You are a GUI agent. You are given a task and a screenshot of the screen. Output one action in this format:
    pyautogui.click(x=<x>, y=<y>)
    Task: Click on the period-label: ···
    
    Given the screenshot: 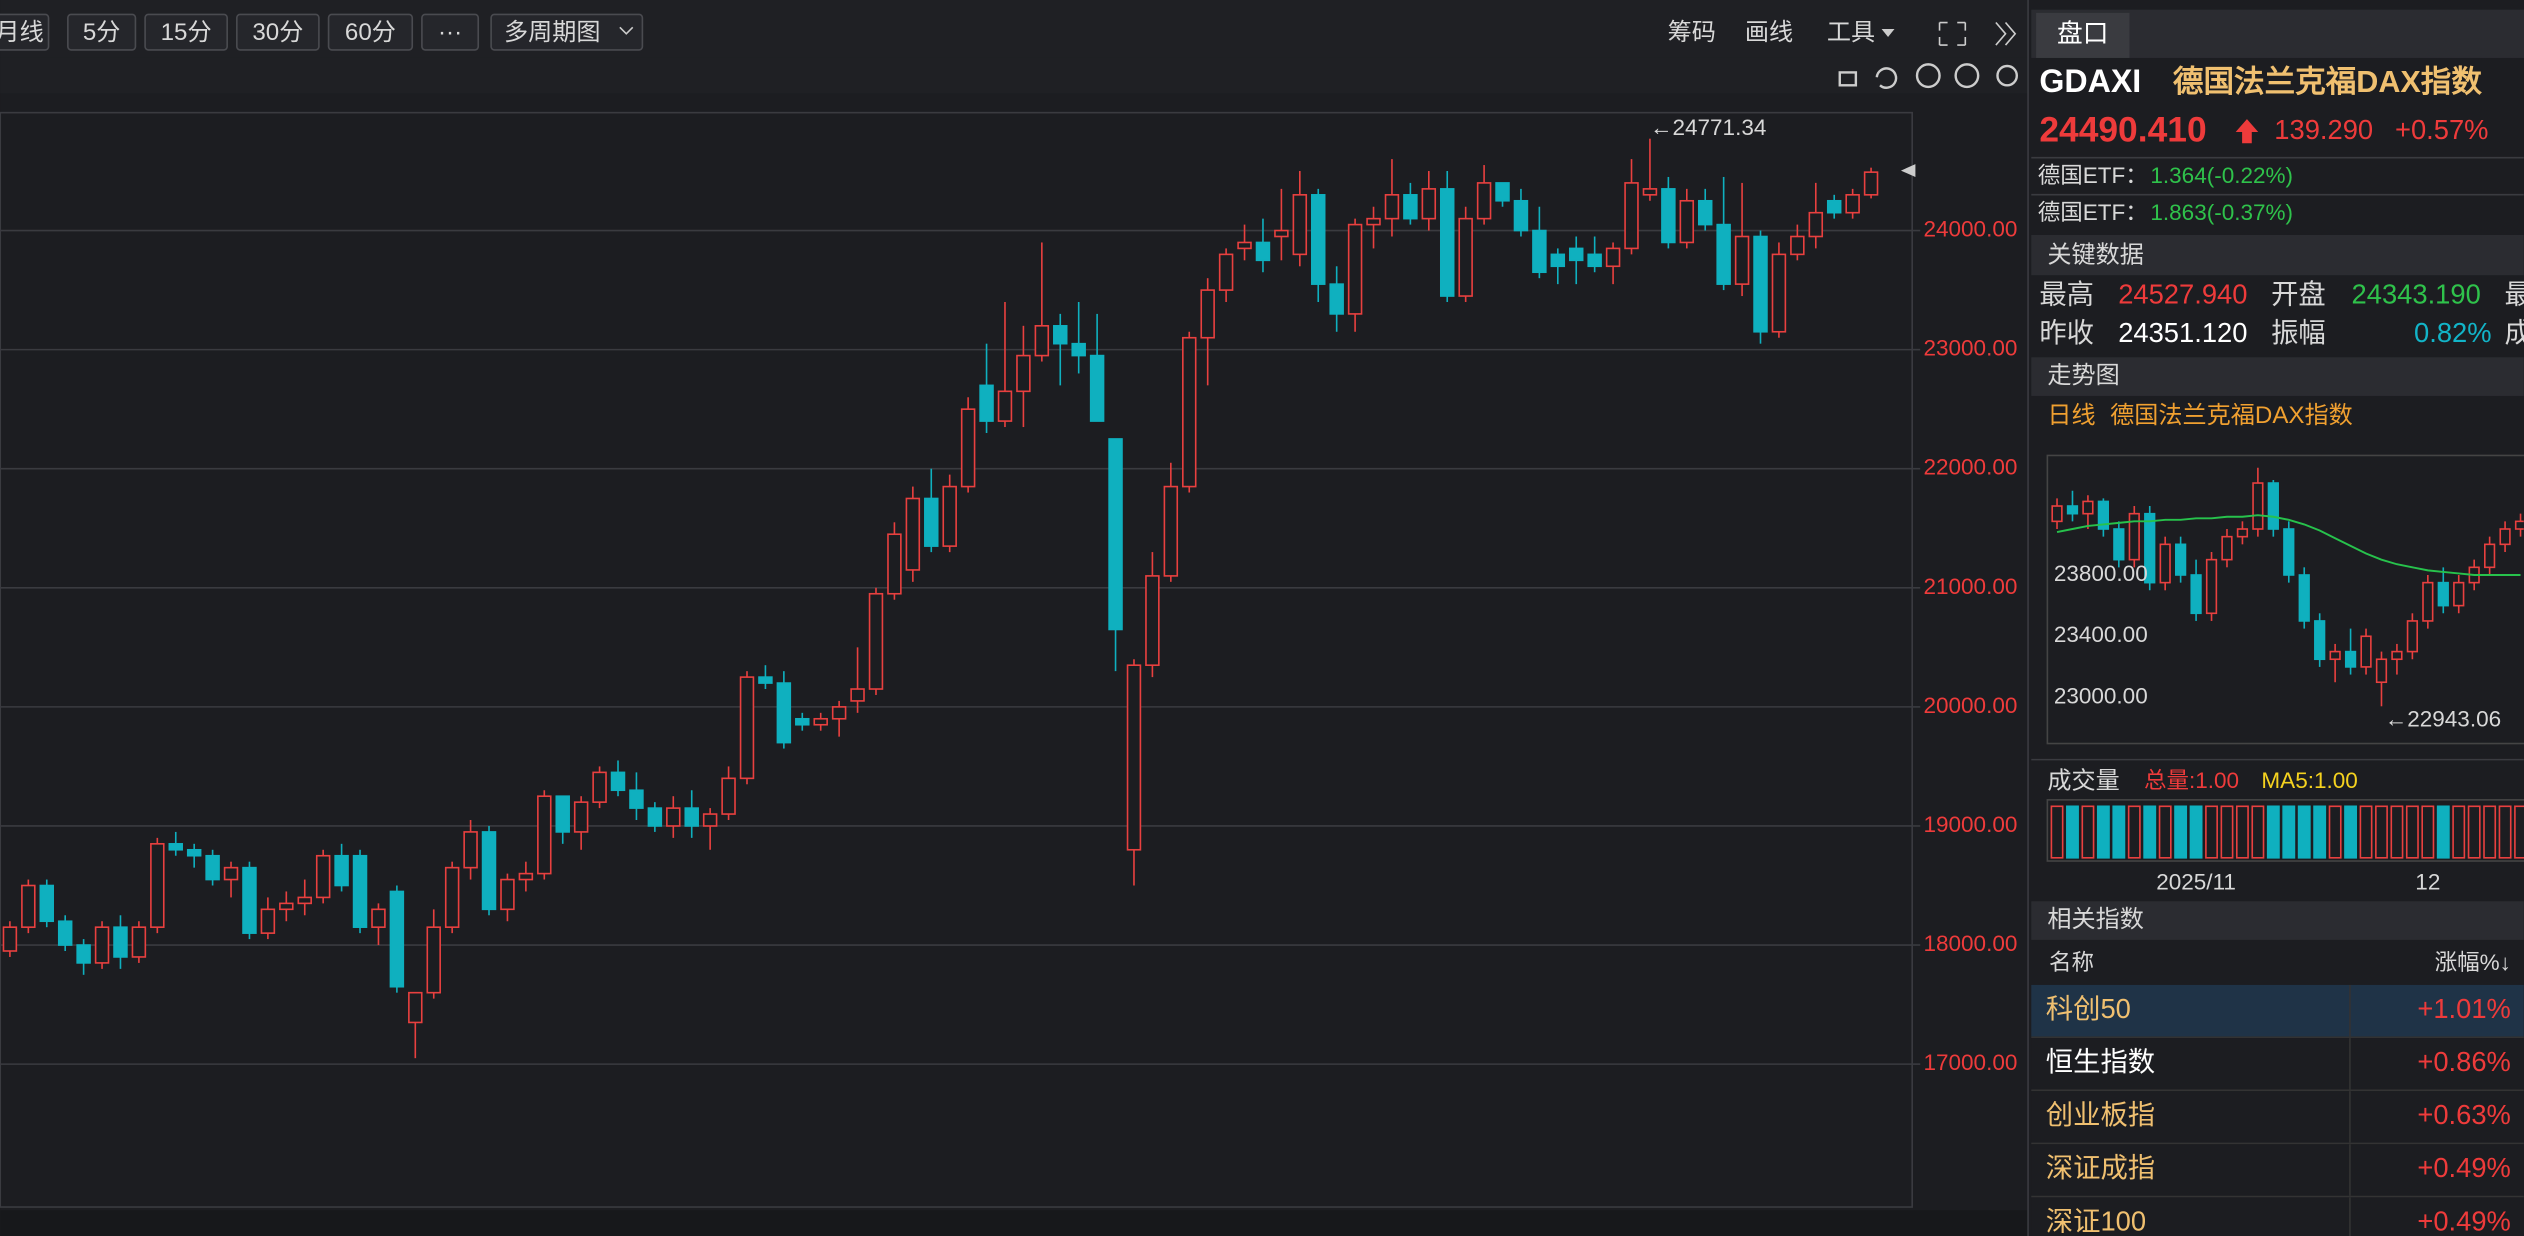 What is the action you would take?
    pyautogui.click(x=450, y=32)
    